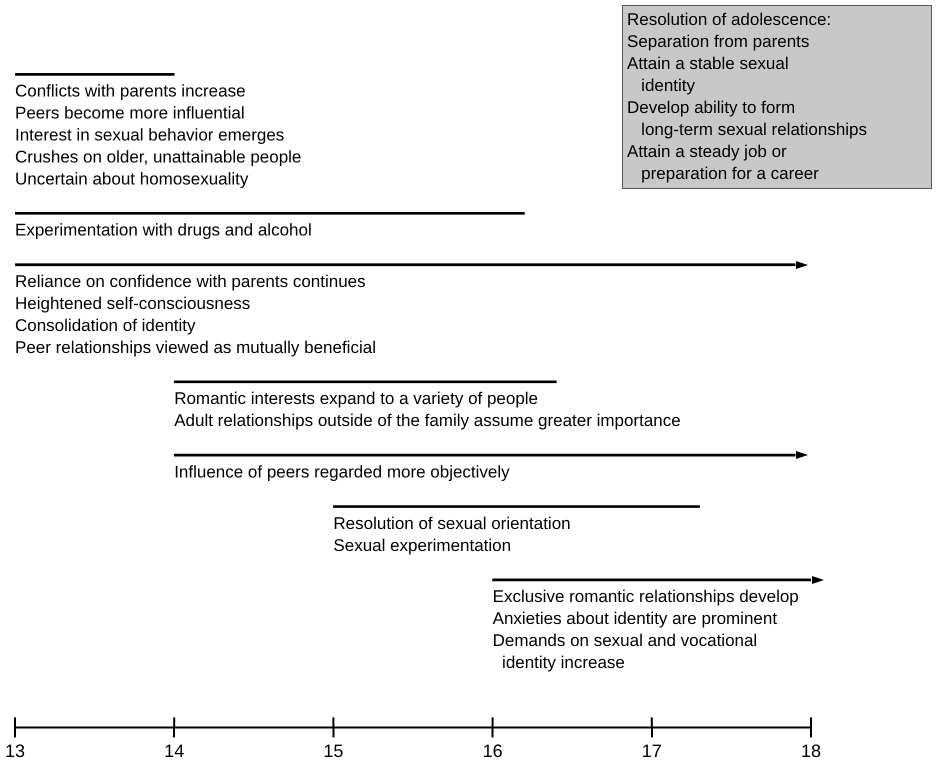 The height and width of the screenshot is (767, 936). I want to click on annotation: Conflicts with parents increase Peers become more influential Interest in sexual behavior emerges Crushes on older, unattainable people Uncertain about homosexuality, so click(158, 135).